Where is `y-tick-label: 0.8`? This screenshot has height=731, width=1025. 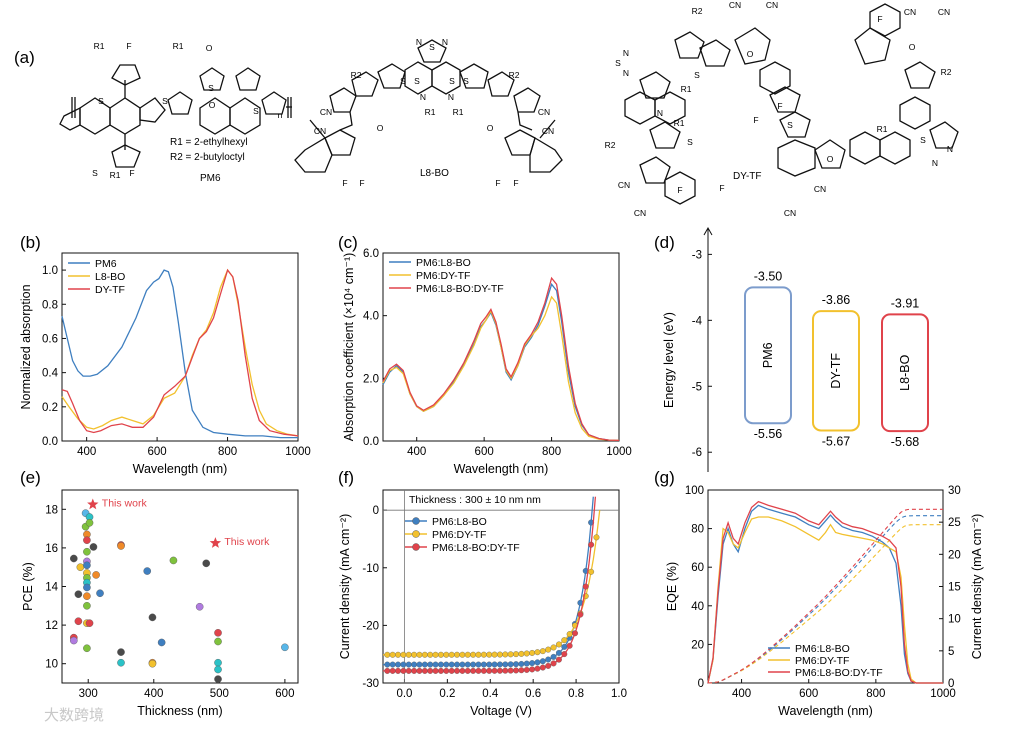
y-tick-label: 0.8 is located at coordinates (50, 305).